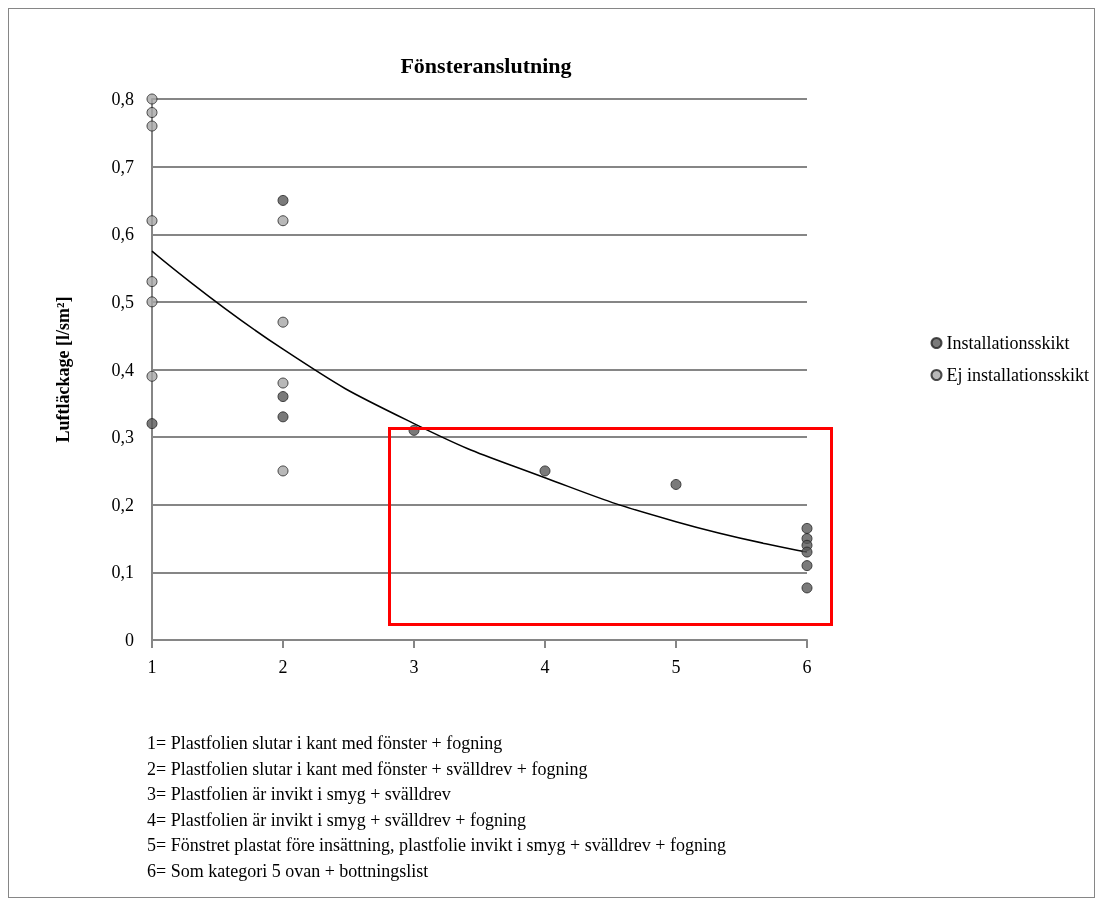 This screenshot has width=1103, height=906. What do you see at coordinates (325, 743) in the screenshot?
I see `text: 1= Plastfolien slutar i kant med fönster + fogning` at bounding box center [325, 743].